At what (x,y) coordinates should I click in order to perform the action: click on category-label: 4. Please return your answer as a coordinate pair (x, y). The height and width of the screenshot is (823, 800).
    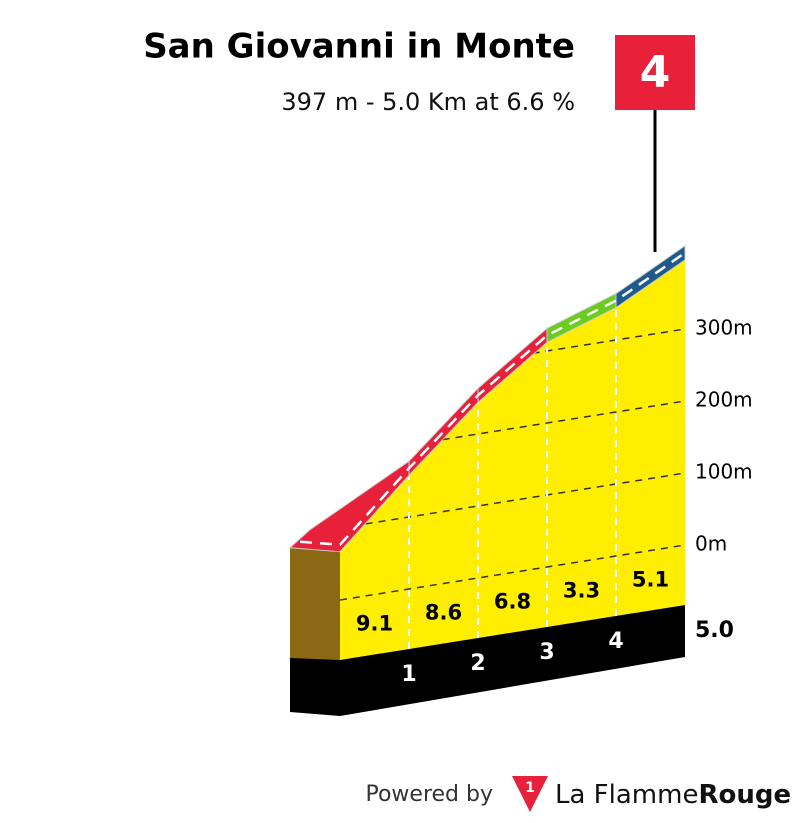
    Looking at the image, I should click on (655, 72).